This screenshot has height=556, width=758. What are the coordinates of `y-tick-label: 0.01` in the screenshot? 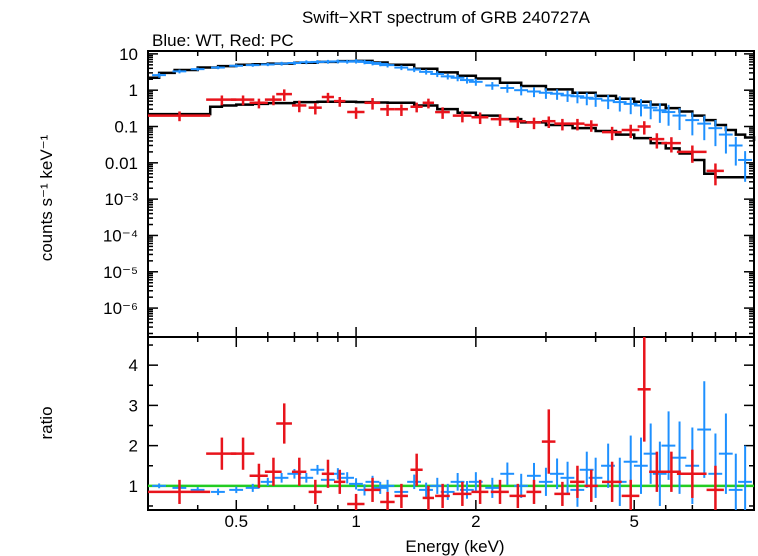 It's located at (121, 163).